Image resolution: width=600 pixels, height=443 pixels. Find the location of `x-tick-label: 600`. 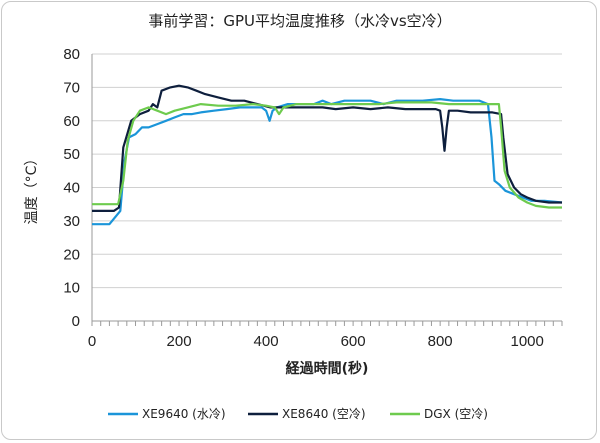

x-tick-label: 600 is located at coordinates (353, 341).